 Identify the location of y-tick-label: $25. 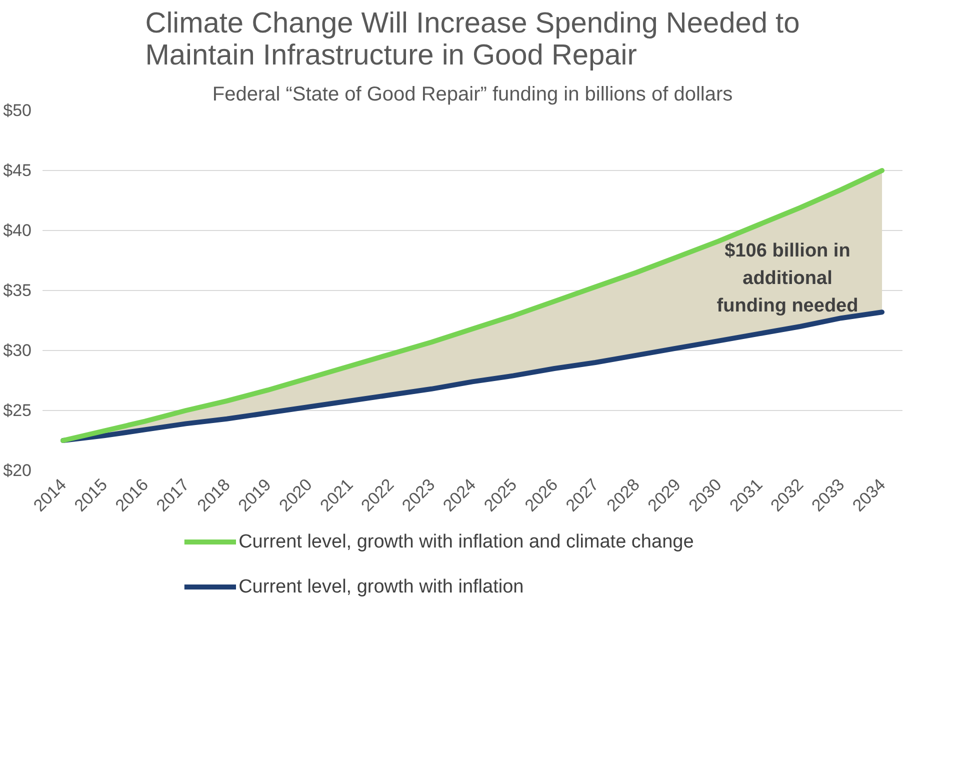
(17, 410).